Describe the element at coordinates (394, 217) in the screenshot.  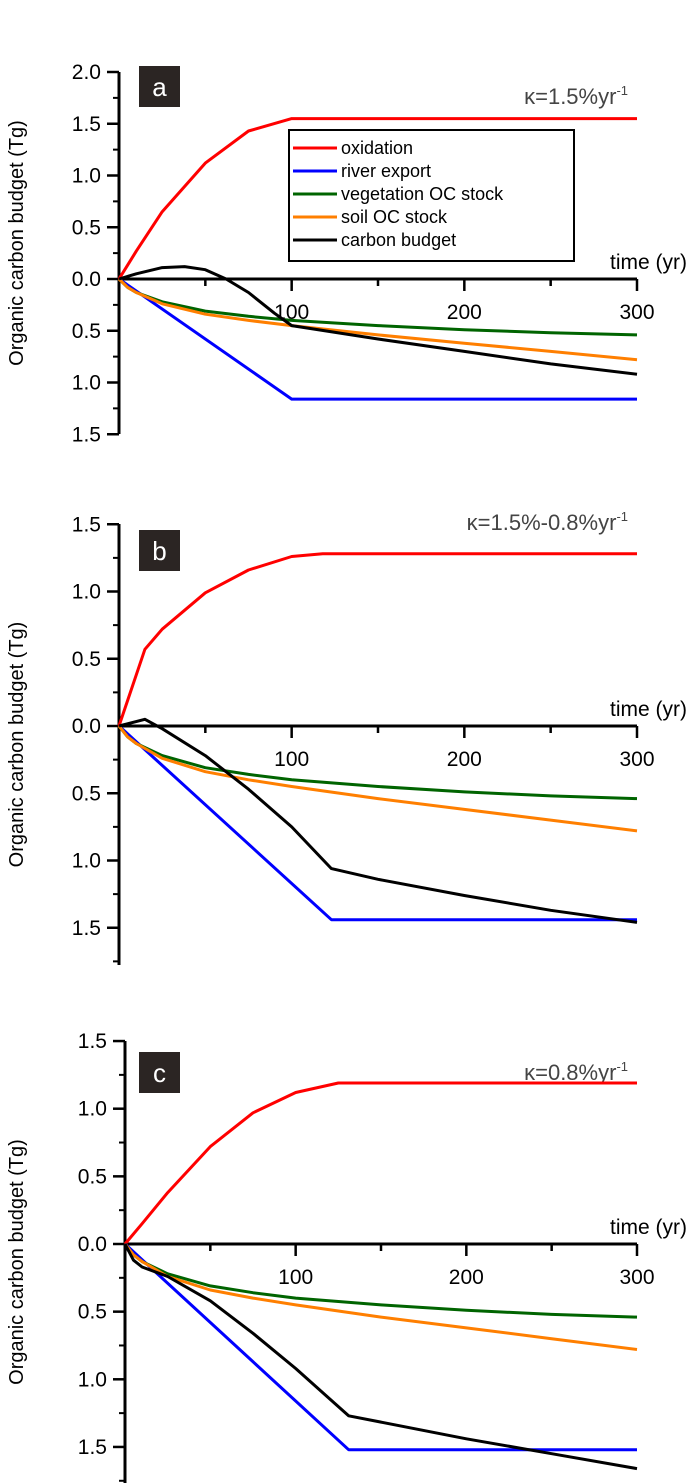
I see `legend-label: soil OC stock` at that location.